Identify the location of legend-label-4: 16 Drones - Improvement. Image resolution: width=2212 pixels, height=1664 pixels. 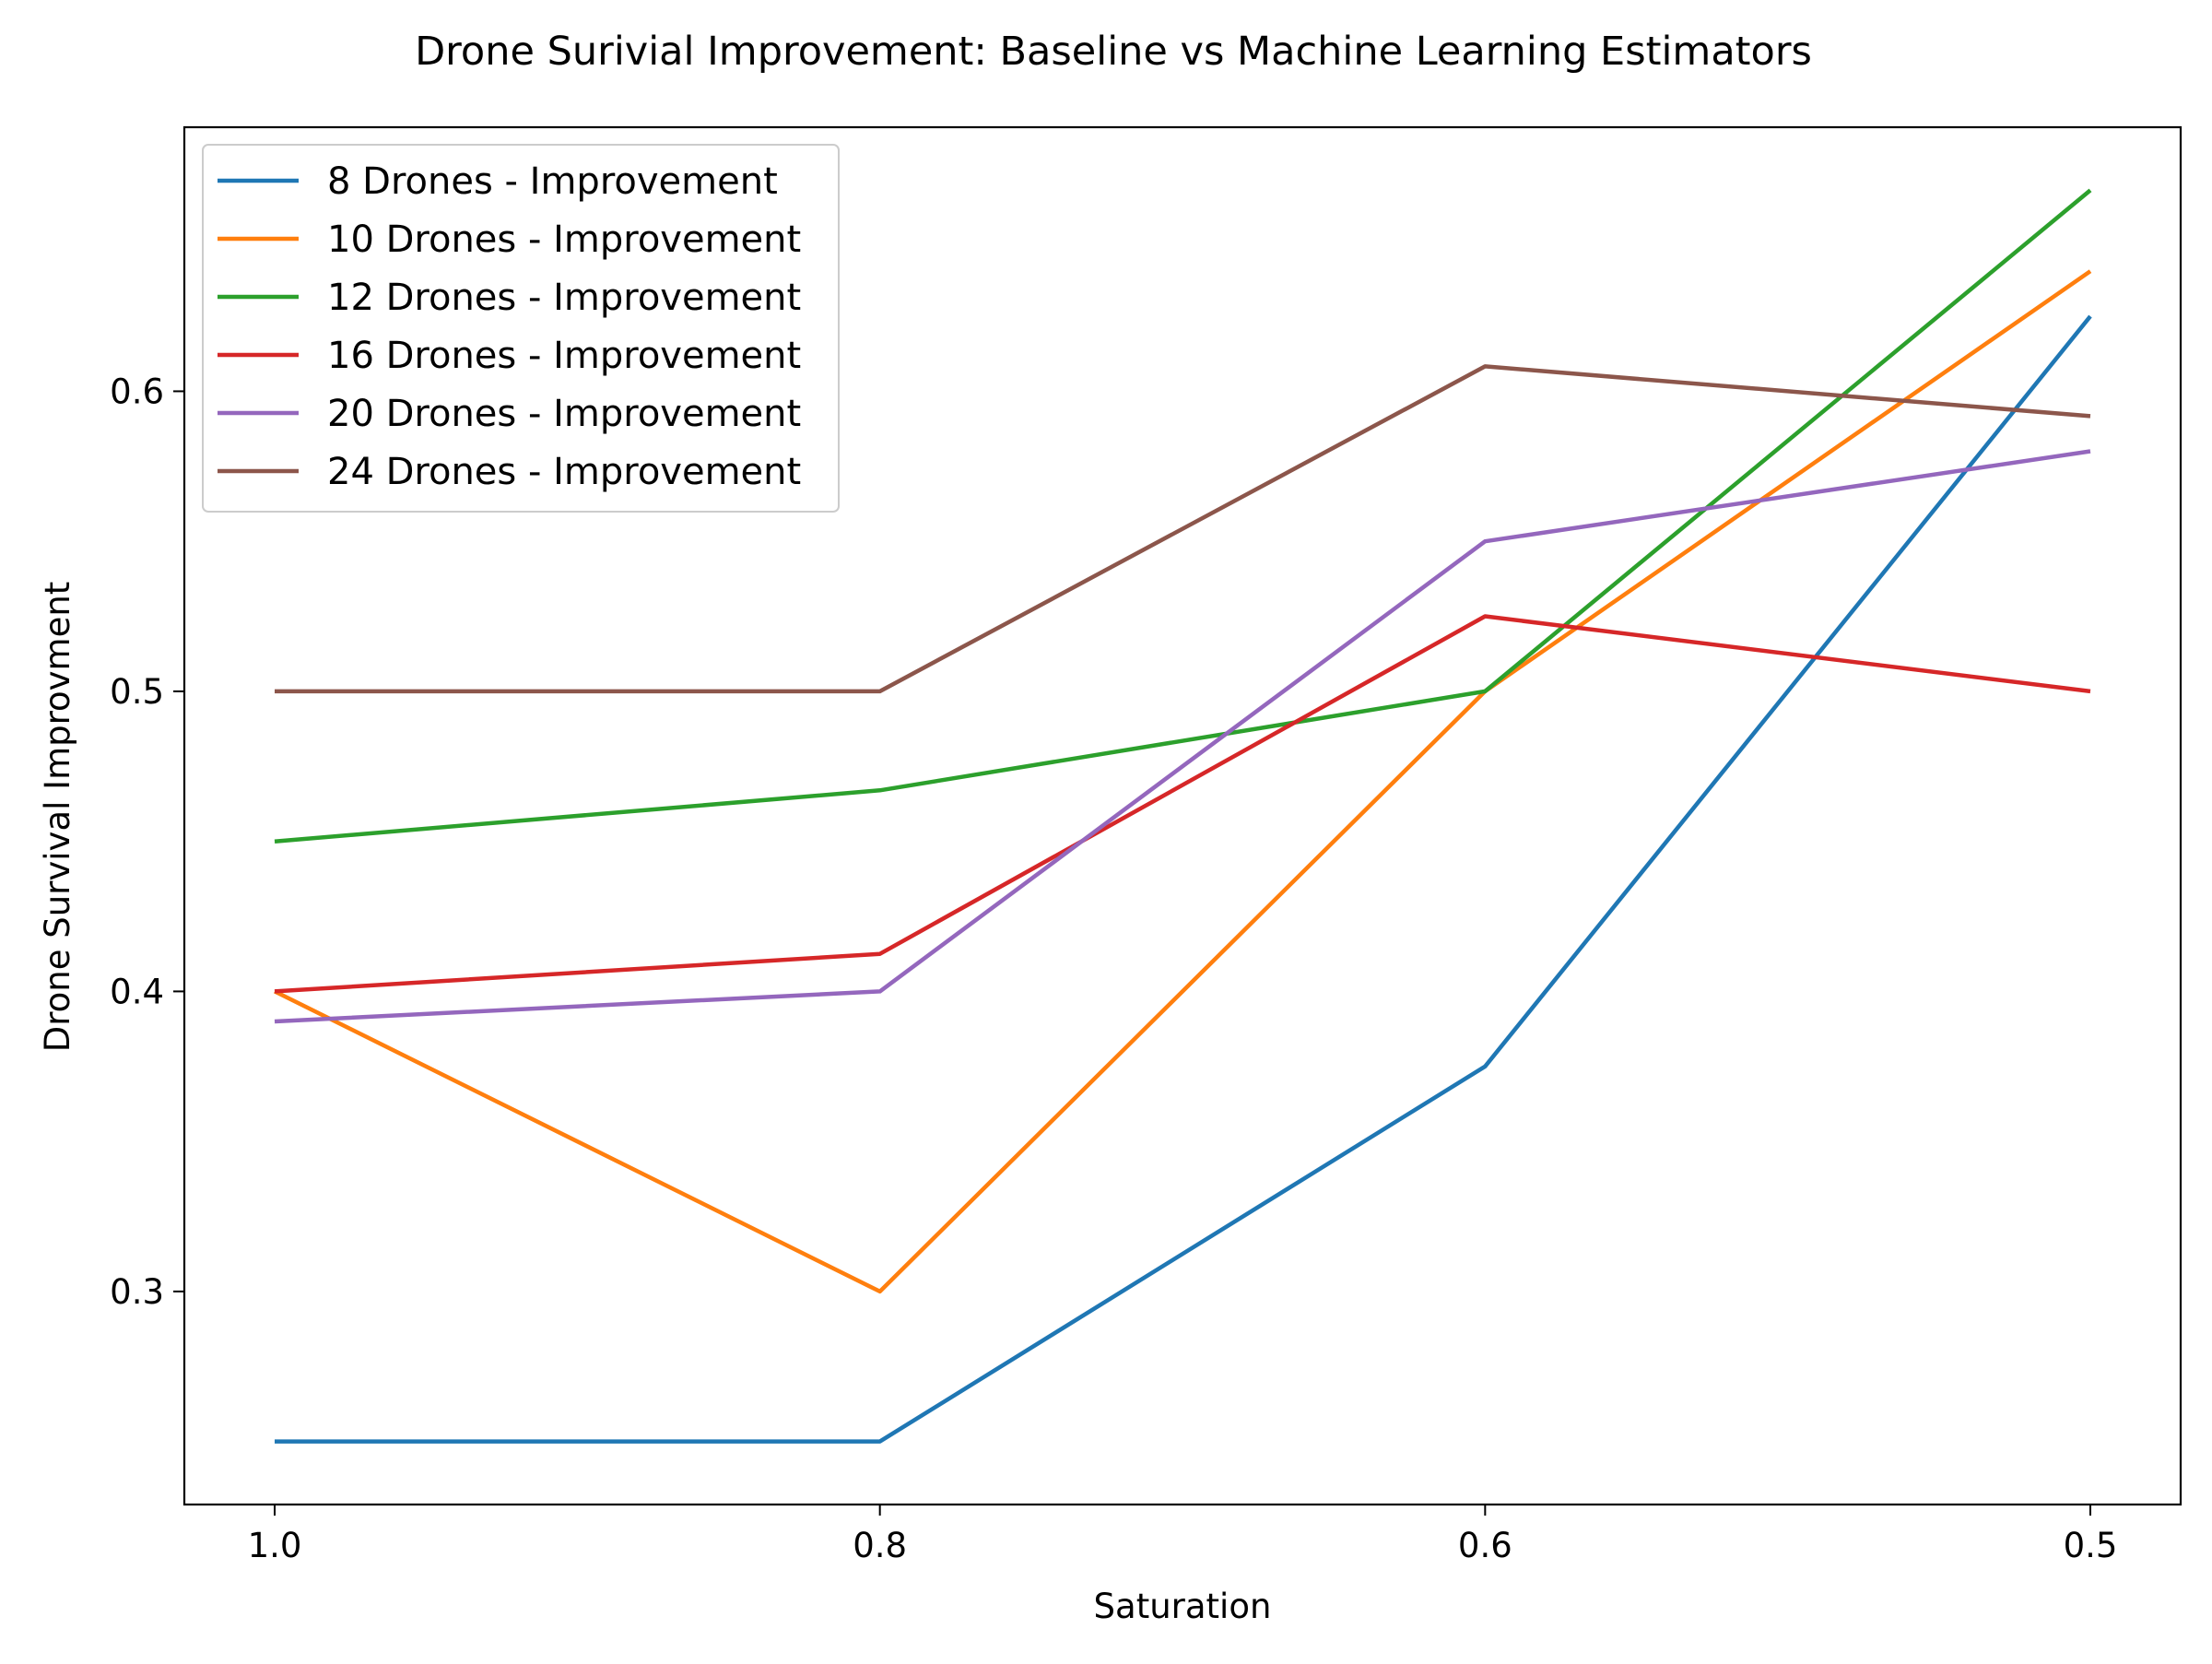
(564, 356).